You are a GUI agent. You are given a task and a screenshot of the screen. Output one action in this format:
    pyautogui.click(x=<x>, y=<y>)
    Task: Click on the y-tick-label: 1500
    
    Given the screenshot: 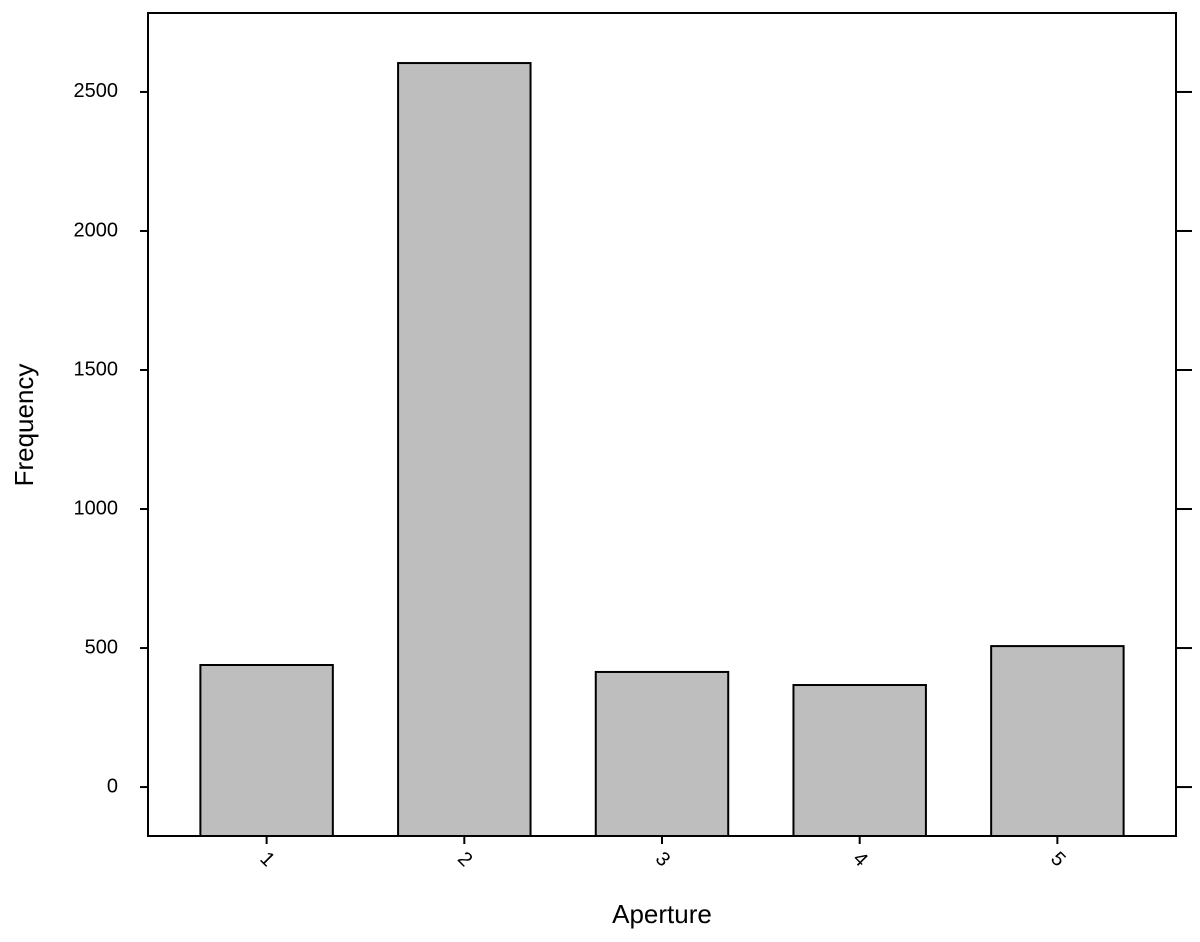 What is the action you would take?
    pyautogui.click(x=96, y=369)
    